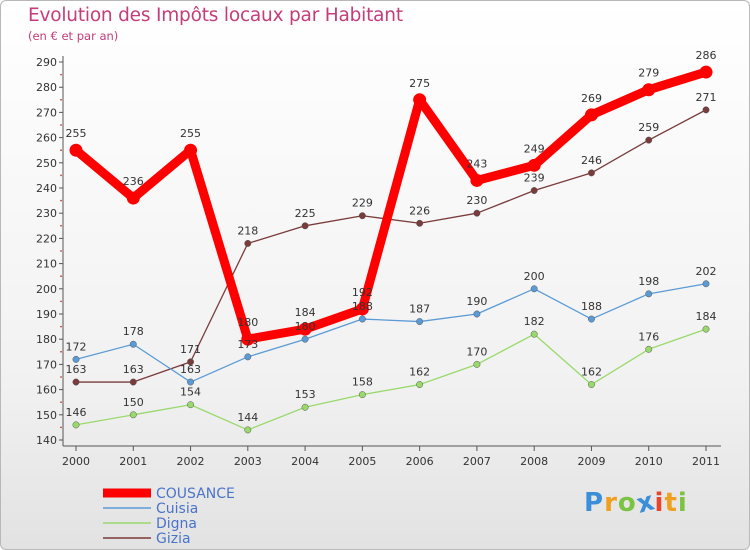  What do you see at coordinates (46, 163) in the screenshot?
I see `y-tick-label: 250` at bounding box center [46, 163].